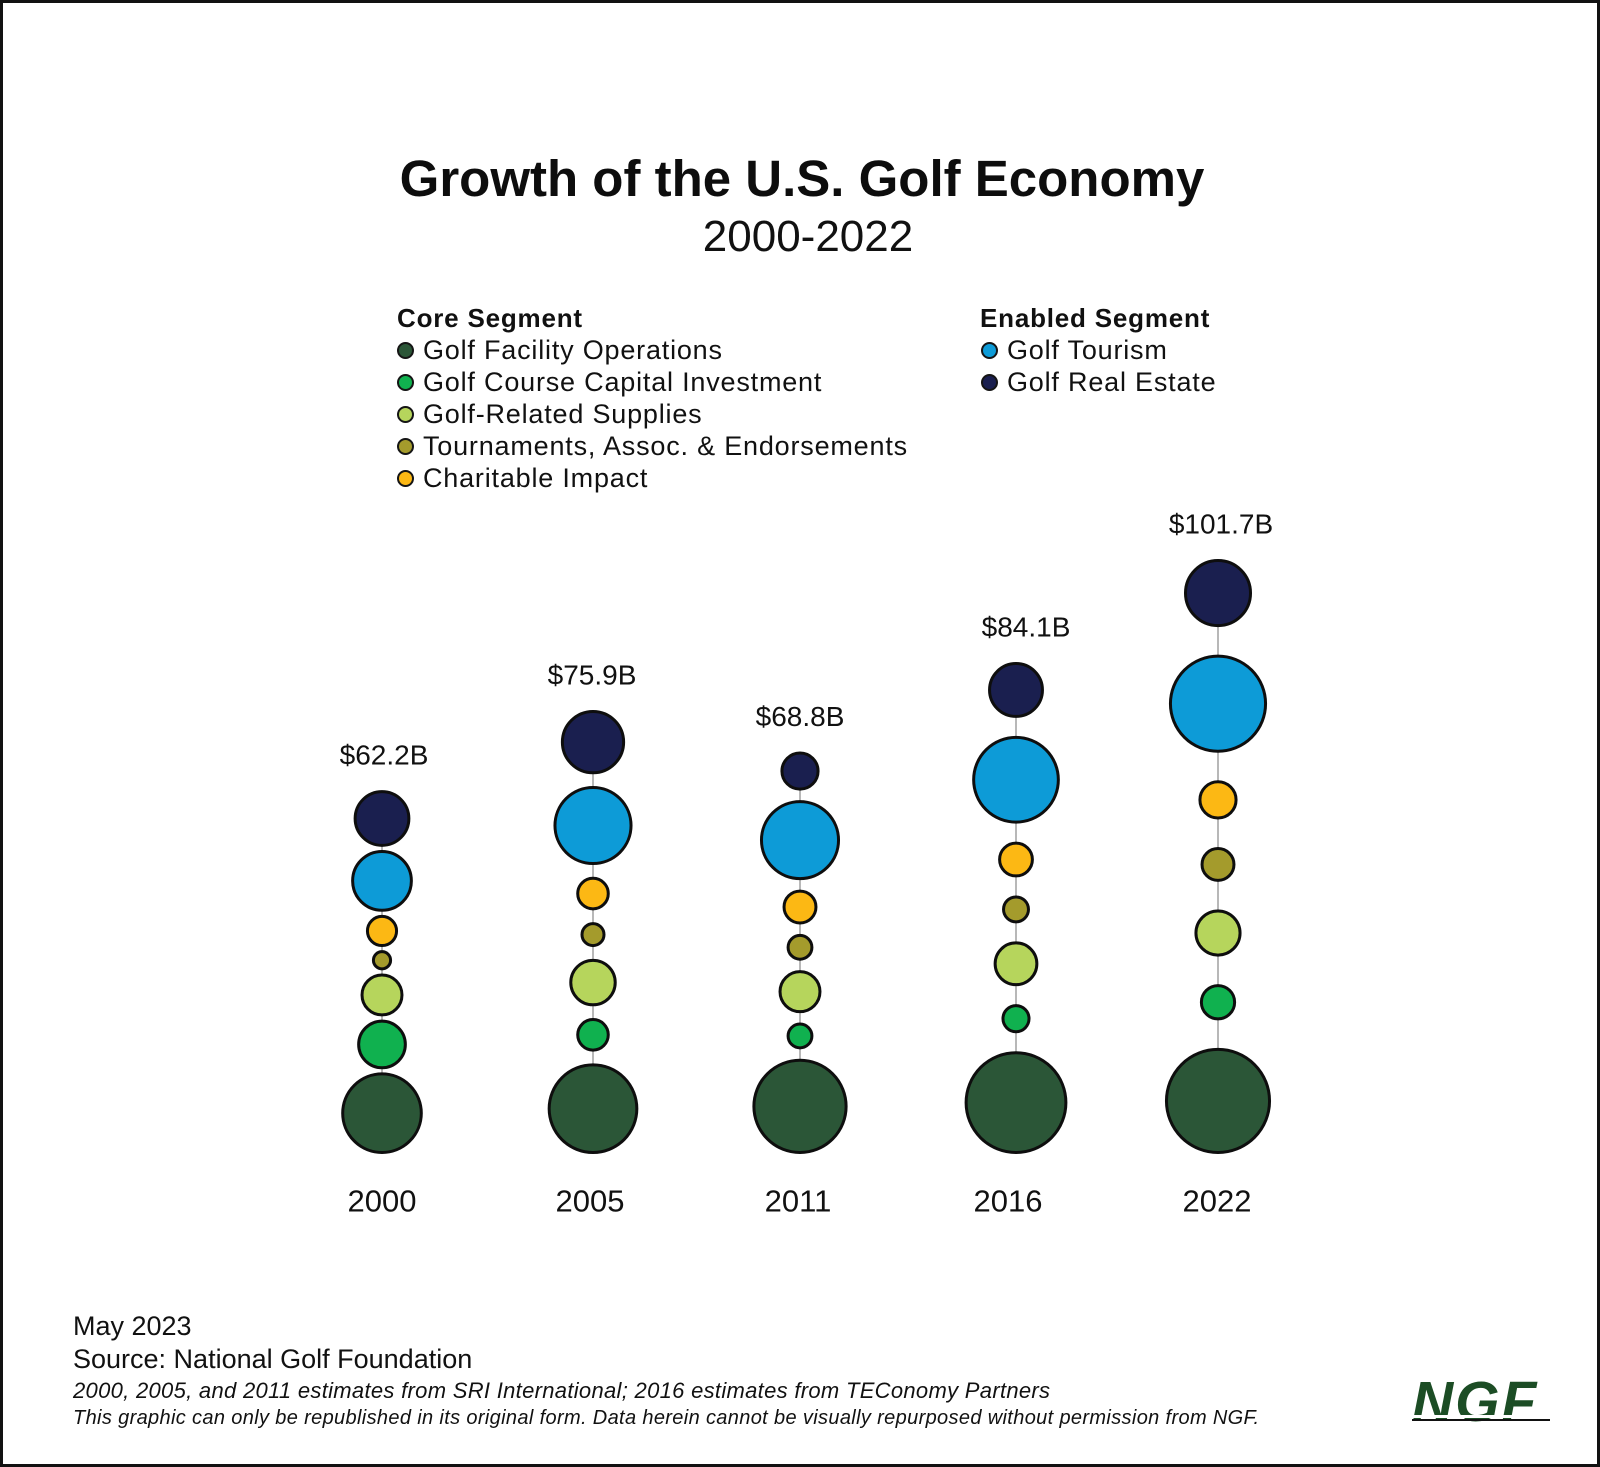 The height and width of the screenshot is (1467, 1600). What do you see at coordinates (536, 478) in the screenshot?
I see `legend-label: Charitable Impact` at bounding box center [536, 478].